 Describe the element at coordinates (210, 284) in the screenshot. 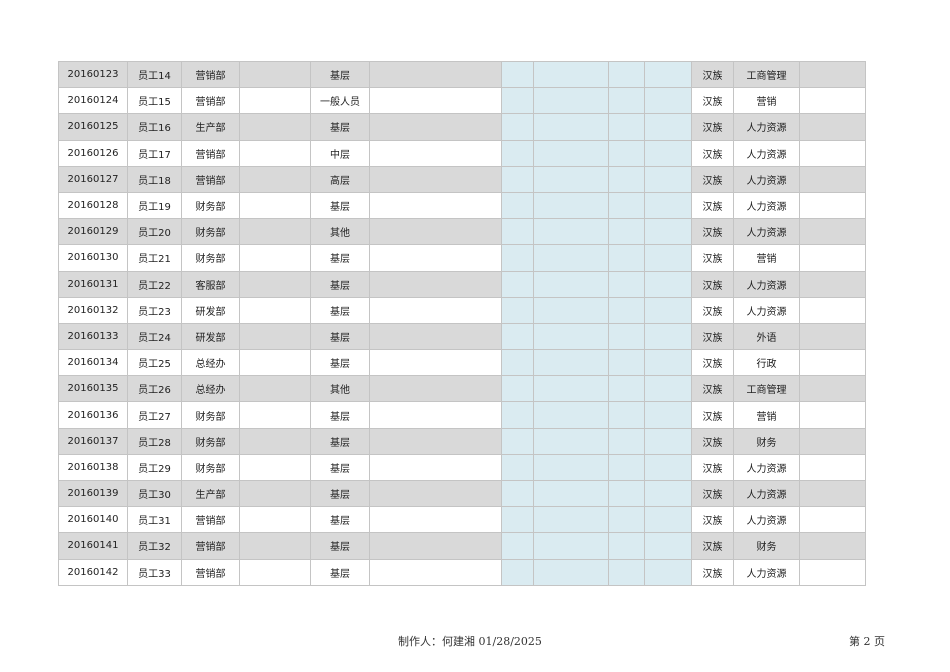

I see `department-cell: 客服部` at that location.